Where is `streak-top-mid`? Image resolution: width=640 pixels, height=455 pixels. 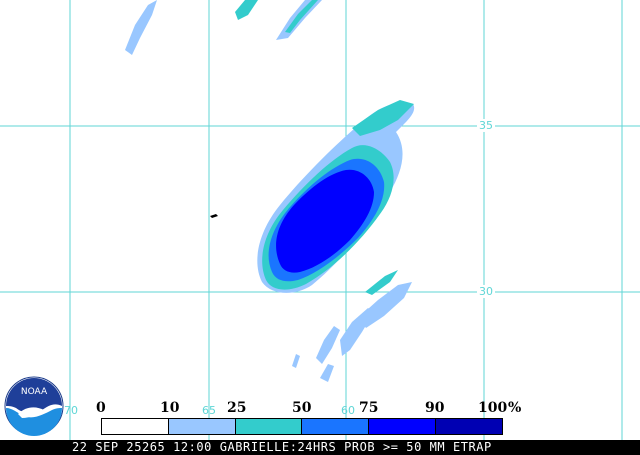
streak-top-mid is located at coordinates (246, 10).